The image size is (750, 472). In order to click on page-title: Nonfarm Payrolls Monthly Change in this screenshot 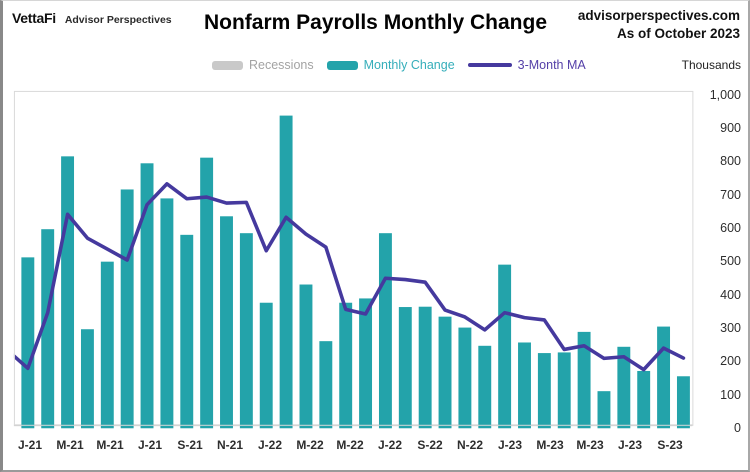, I will do `click(375, 22)`.